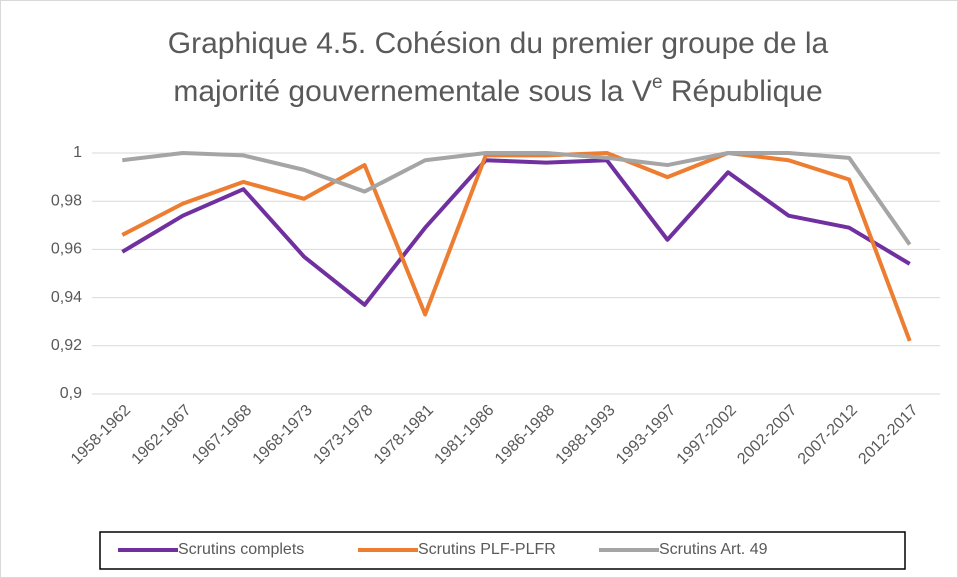  Describe the element at coordinates (66, 200) in the screenshot. I see `y-tick-label: 0,98` at that location.